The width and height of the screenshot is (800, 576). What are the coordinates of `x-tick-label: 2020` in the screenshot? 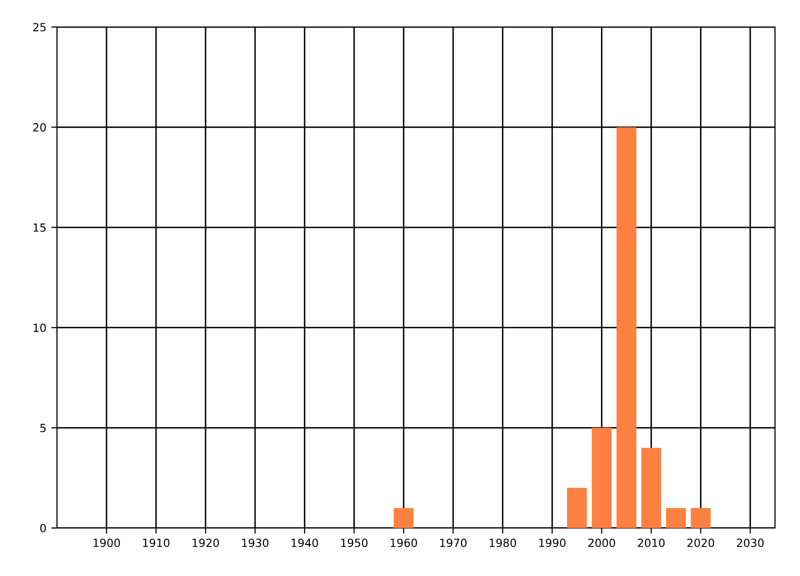 It's located at (700, 543).